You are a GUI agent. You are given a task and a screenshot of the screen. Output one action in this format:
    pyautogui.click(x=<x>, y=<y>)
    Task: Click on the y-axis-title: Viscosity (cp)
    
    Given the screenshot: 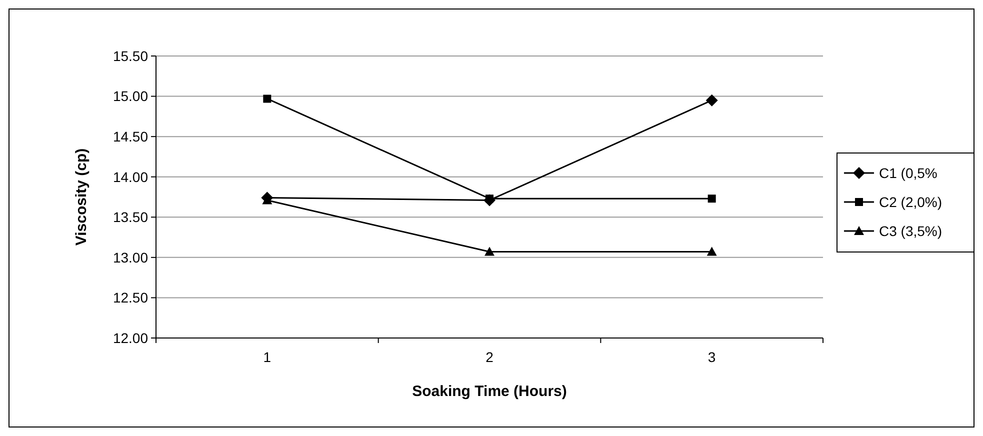 What is the action you would take?
    pyautogui.click(x=81, y=197)
    